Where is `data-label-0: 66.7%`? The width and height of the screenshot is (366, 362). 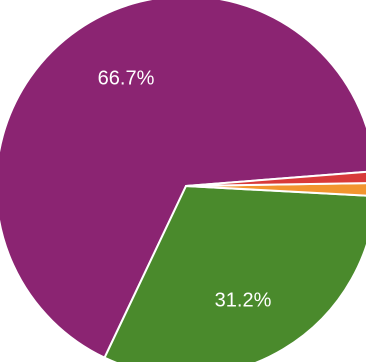 data-label-0: 66.7% is located at coordinates (126, 78).